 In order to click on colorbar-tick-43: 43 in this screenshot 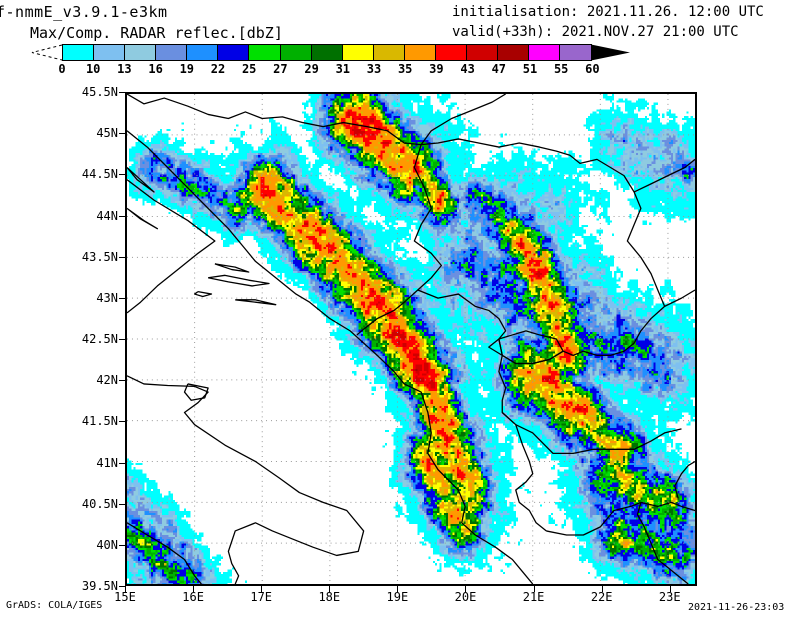, I will do `click(467, 69)`.